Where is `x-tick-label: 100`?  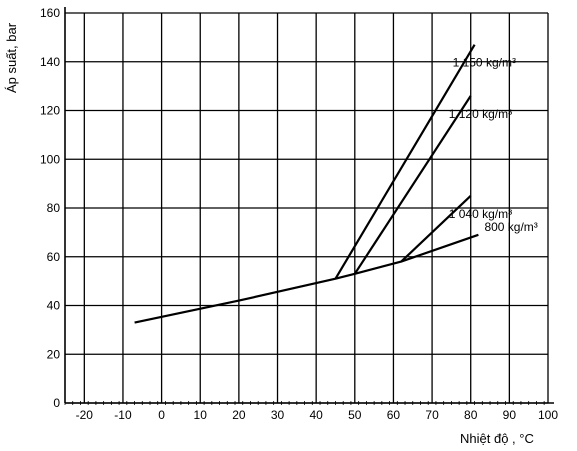 x-tick-label: 100 is located at coordinates (548, 415).